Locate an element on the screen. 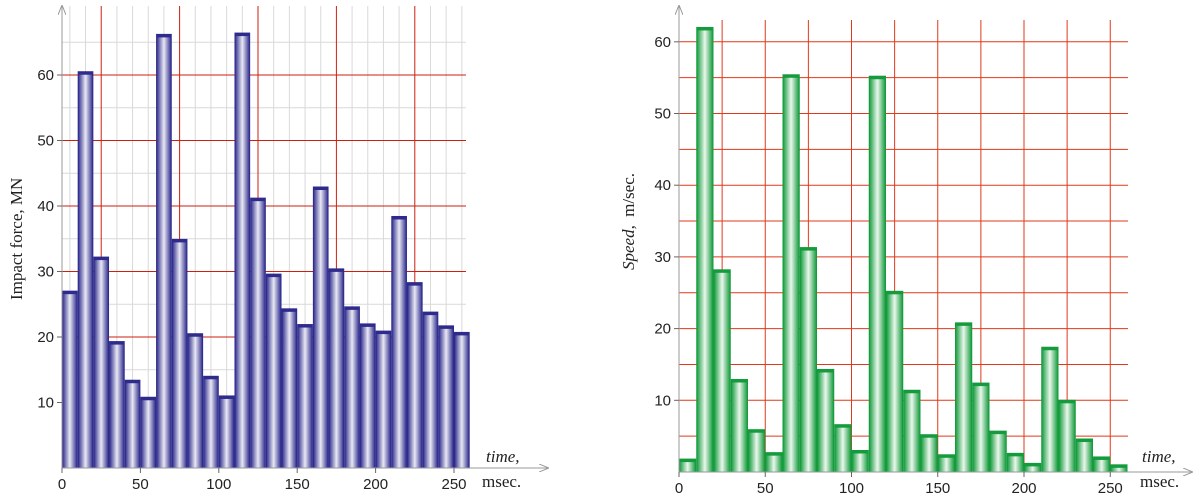 The width and height of the screenshot is (1200, 497). right-x-axis-label-unit: msec. is located at coordinates (1159, 481).